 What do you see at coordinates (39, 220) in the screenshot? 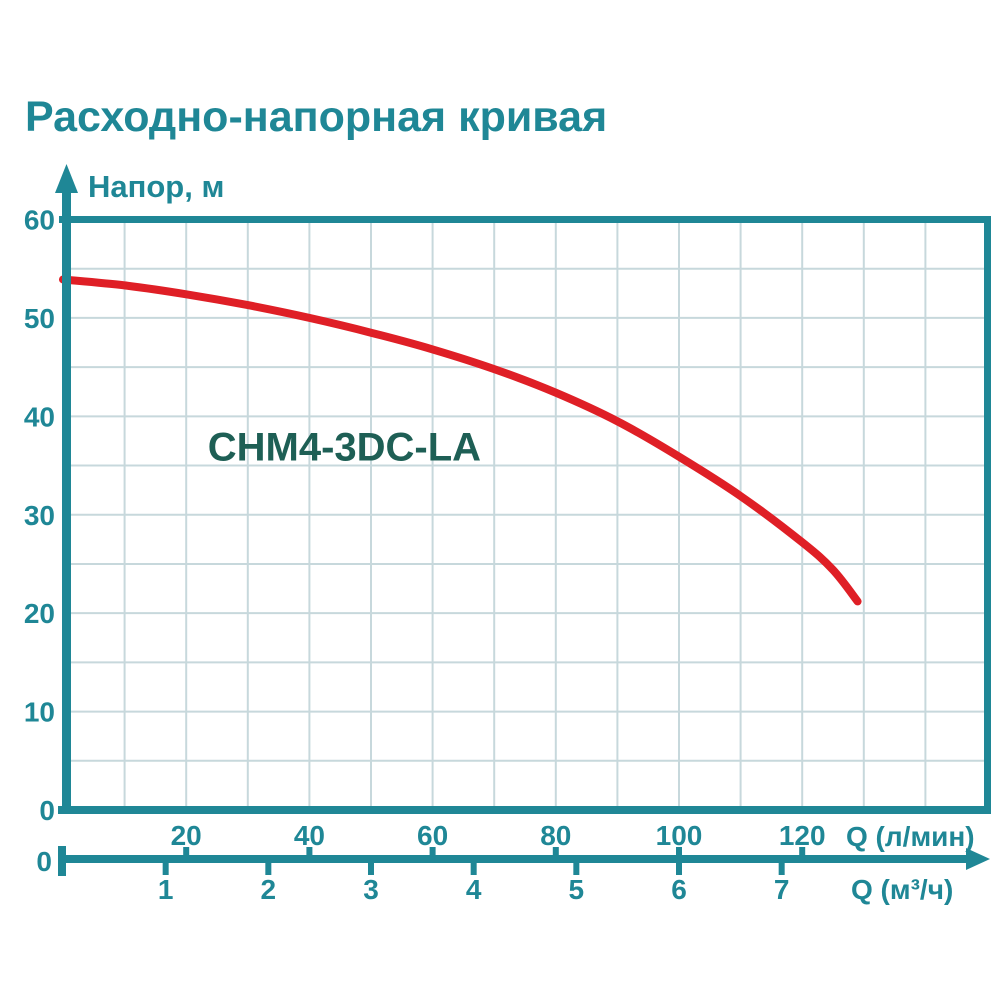
I see `y-tick-label: 60` at bounding box center [39, 220].